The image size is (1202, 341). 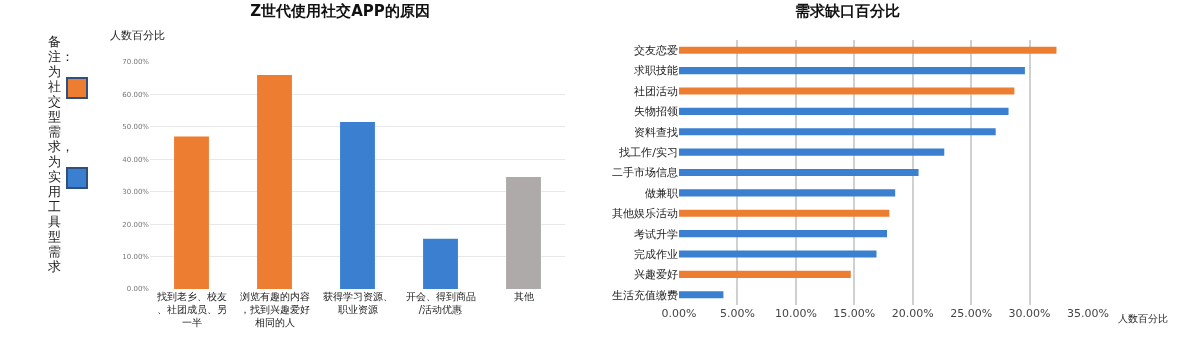 I want to click on x-tick-label: 20.00%, so click(x=912, y=313).